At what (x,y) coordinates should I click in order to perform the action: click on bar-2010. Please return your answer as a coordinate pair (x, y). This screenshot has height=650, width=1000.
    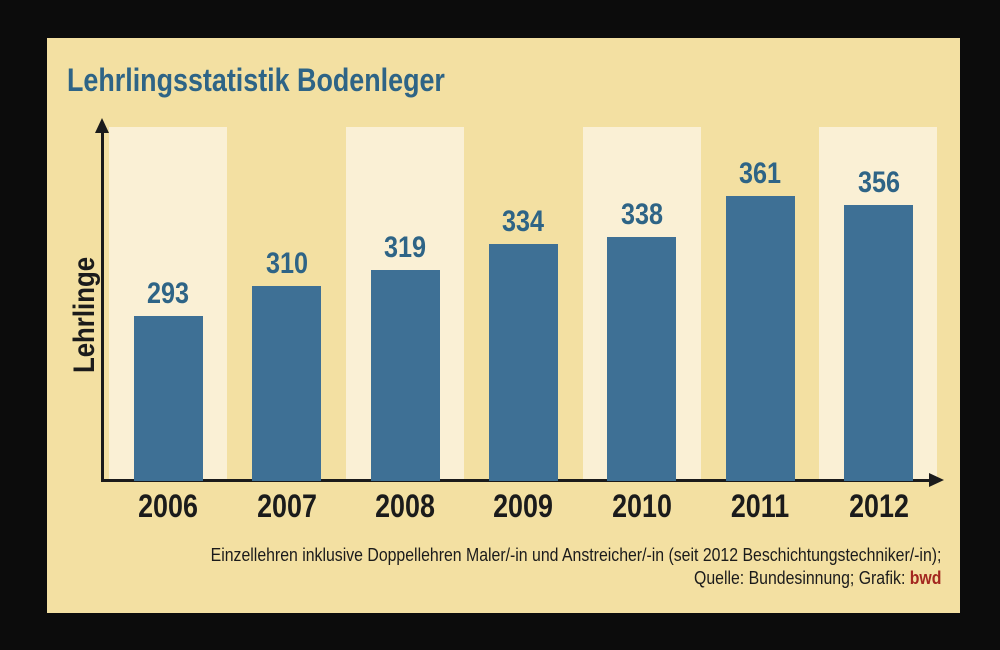
    Looking at the image, I should click on (642, 359).